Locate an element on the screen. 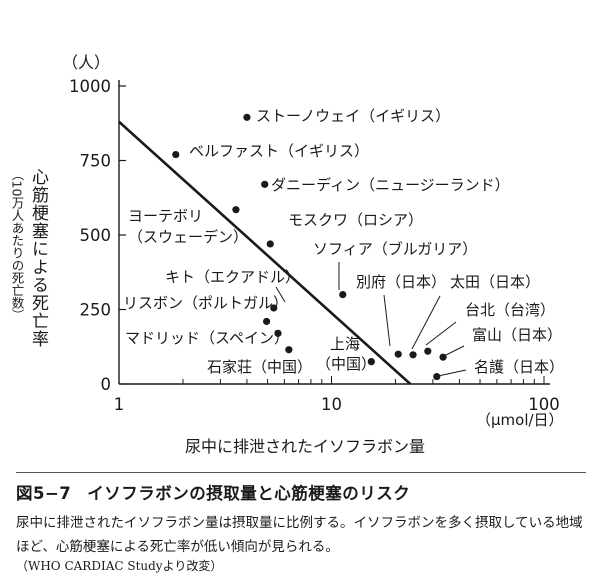 This screenshot has height=586, width=602. point-label: ソフィア（ブルガリア） is located at coordinates (395, 249).